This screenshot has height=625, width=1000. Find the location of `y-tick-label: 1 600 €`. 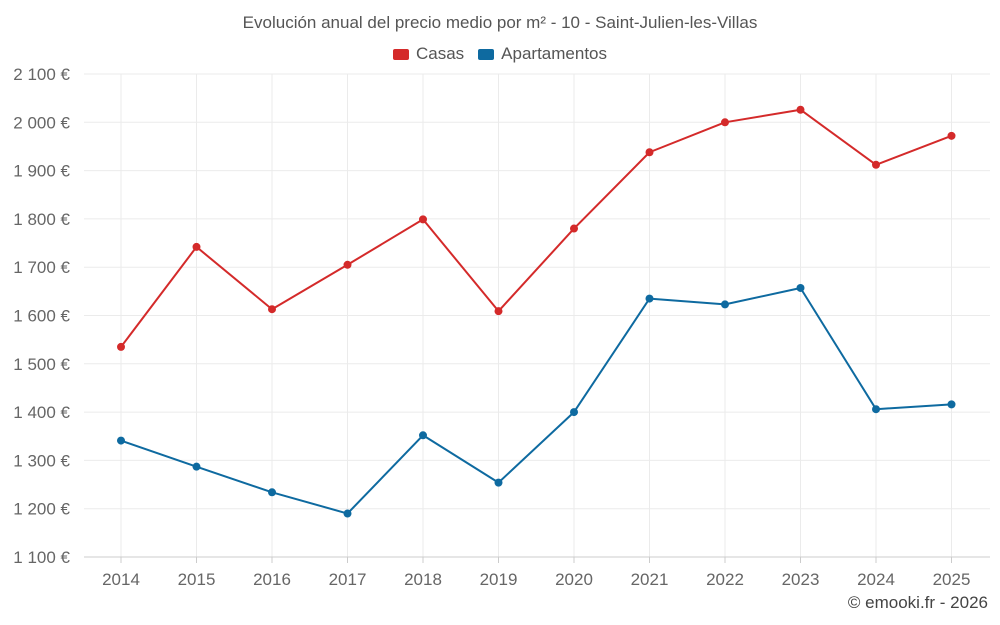

y-tick-label: 1 600 € is located at coordinates (41, 316).